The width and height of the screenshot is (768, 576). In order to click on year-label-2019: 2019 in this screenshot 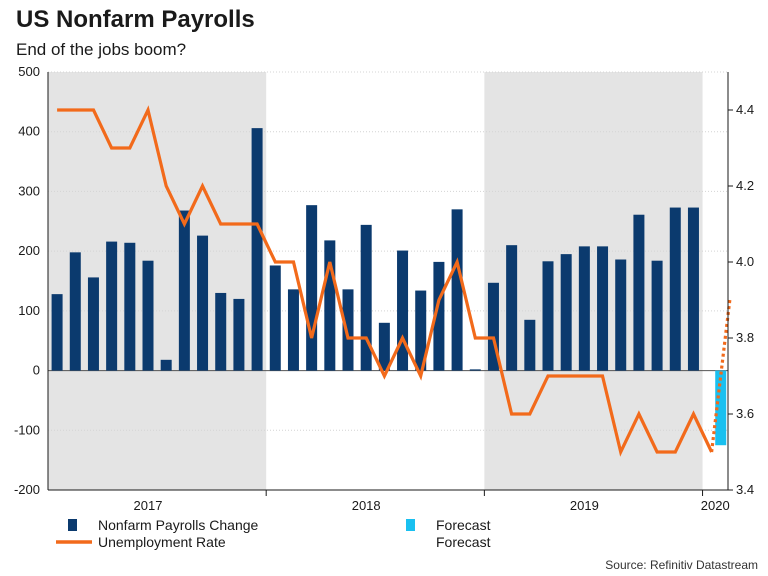, I will do `click(584, 505)`.